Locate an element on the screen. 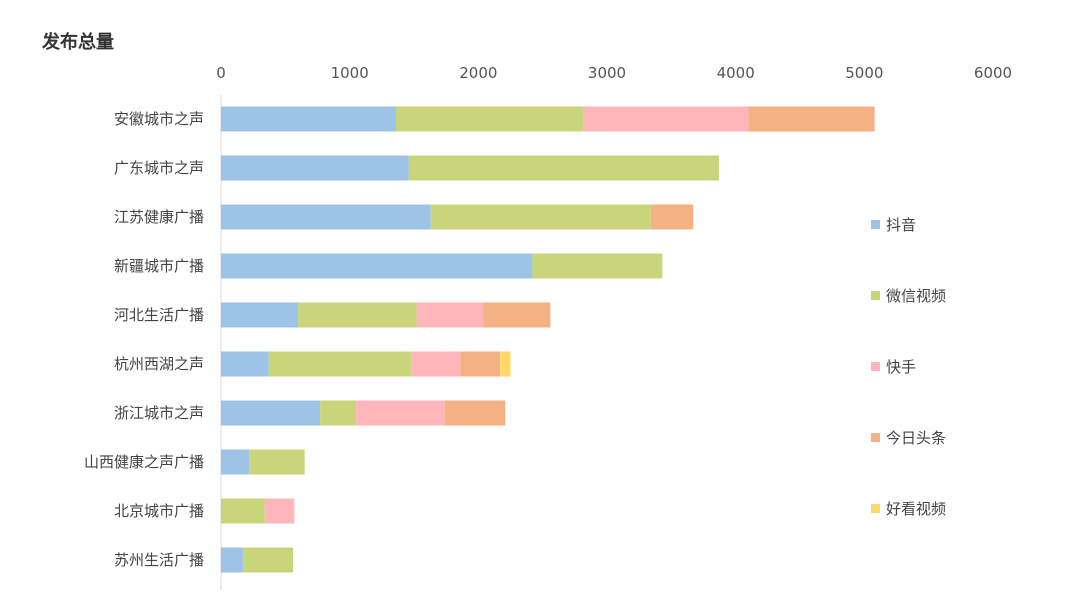  category-label: 河北生活广播 is located at coordinates (159, 315).